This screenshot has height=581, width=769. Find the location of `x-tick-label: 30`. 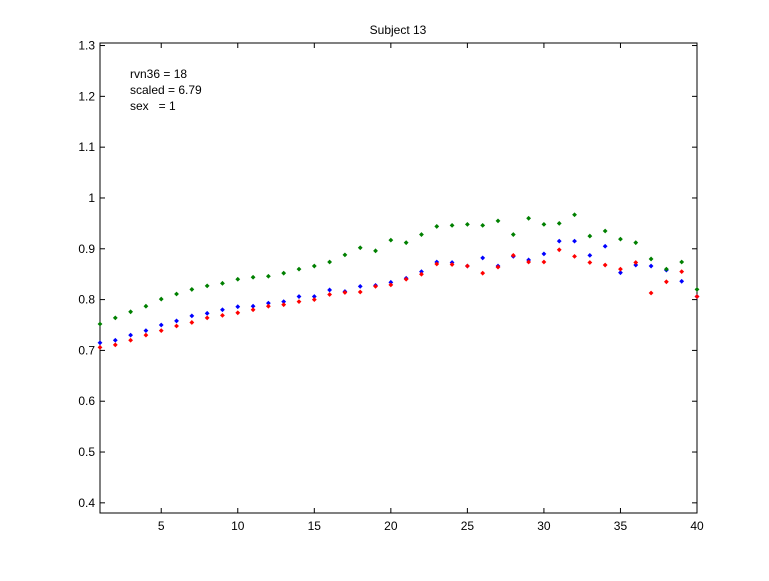

x-tick-label: 30 is located at coordinates (544, 526).